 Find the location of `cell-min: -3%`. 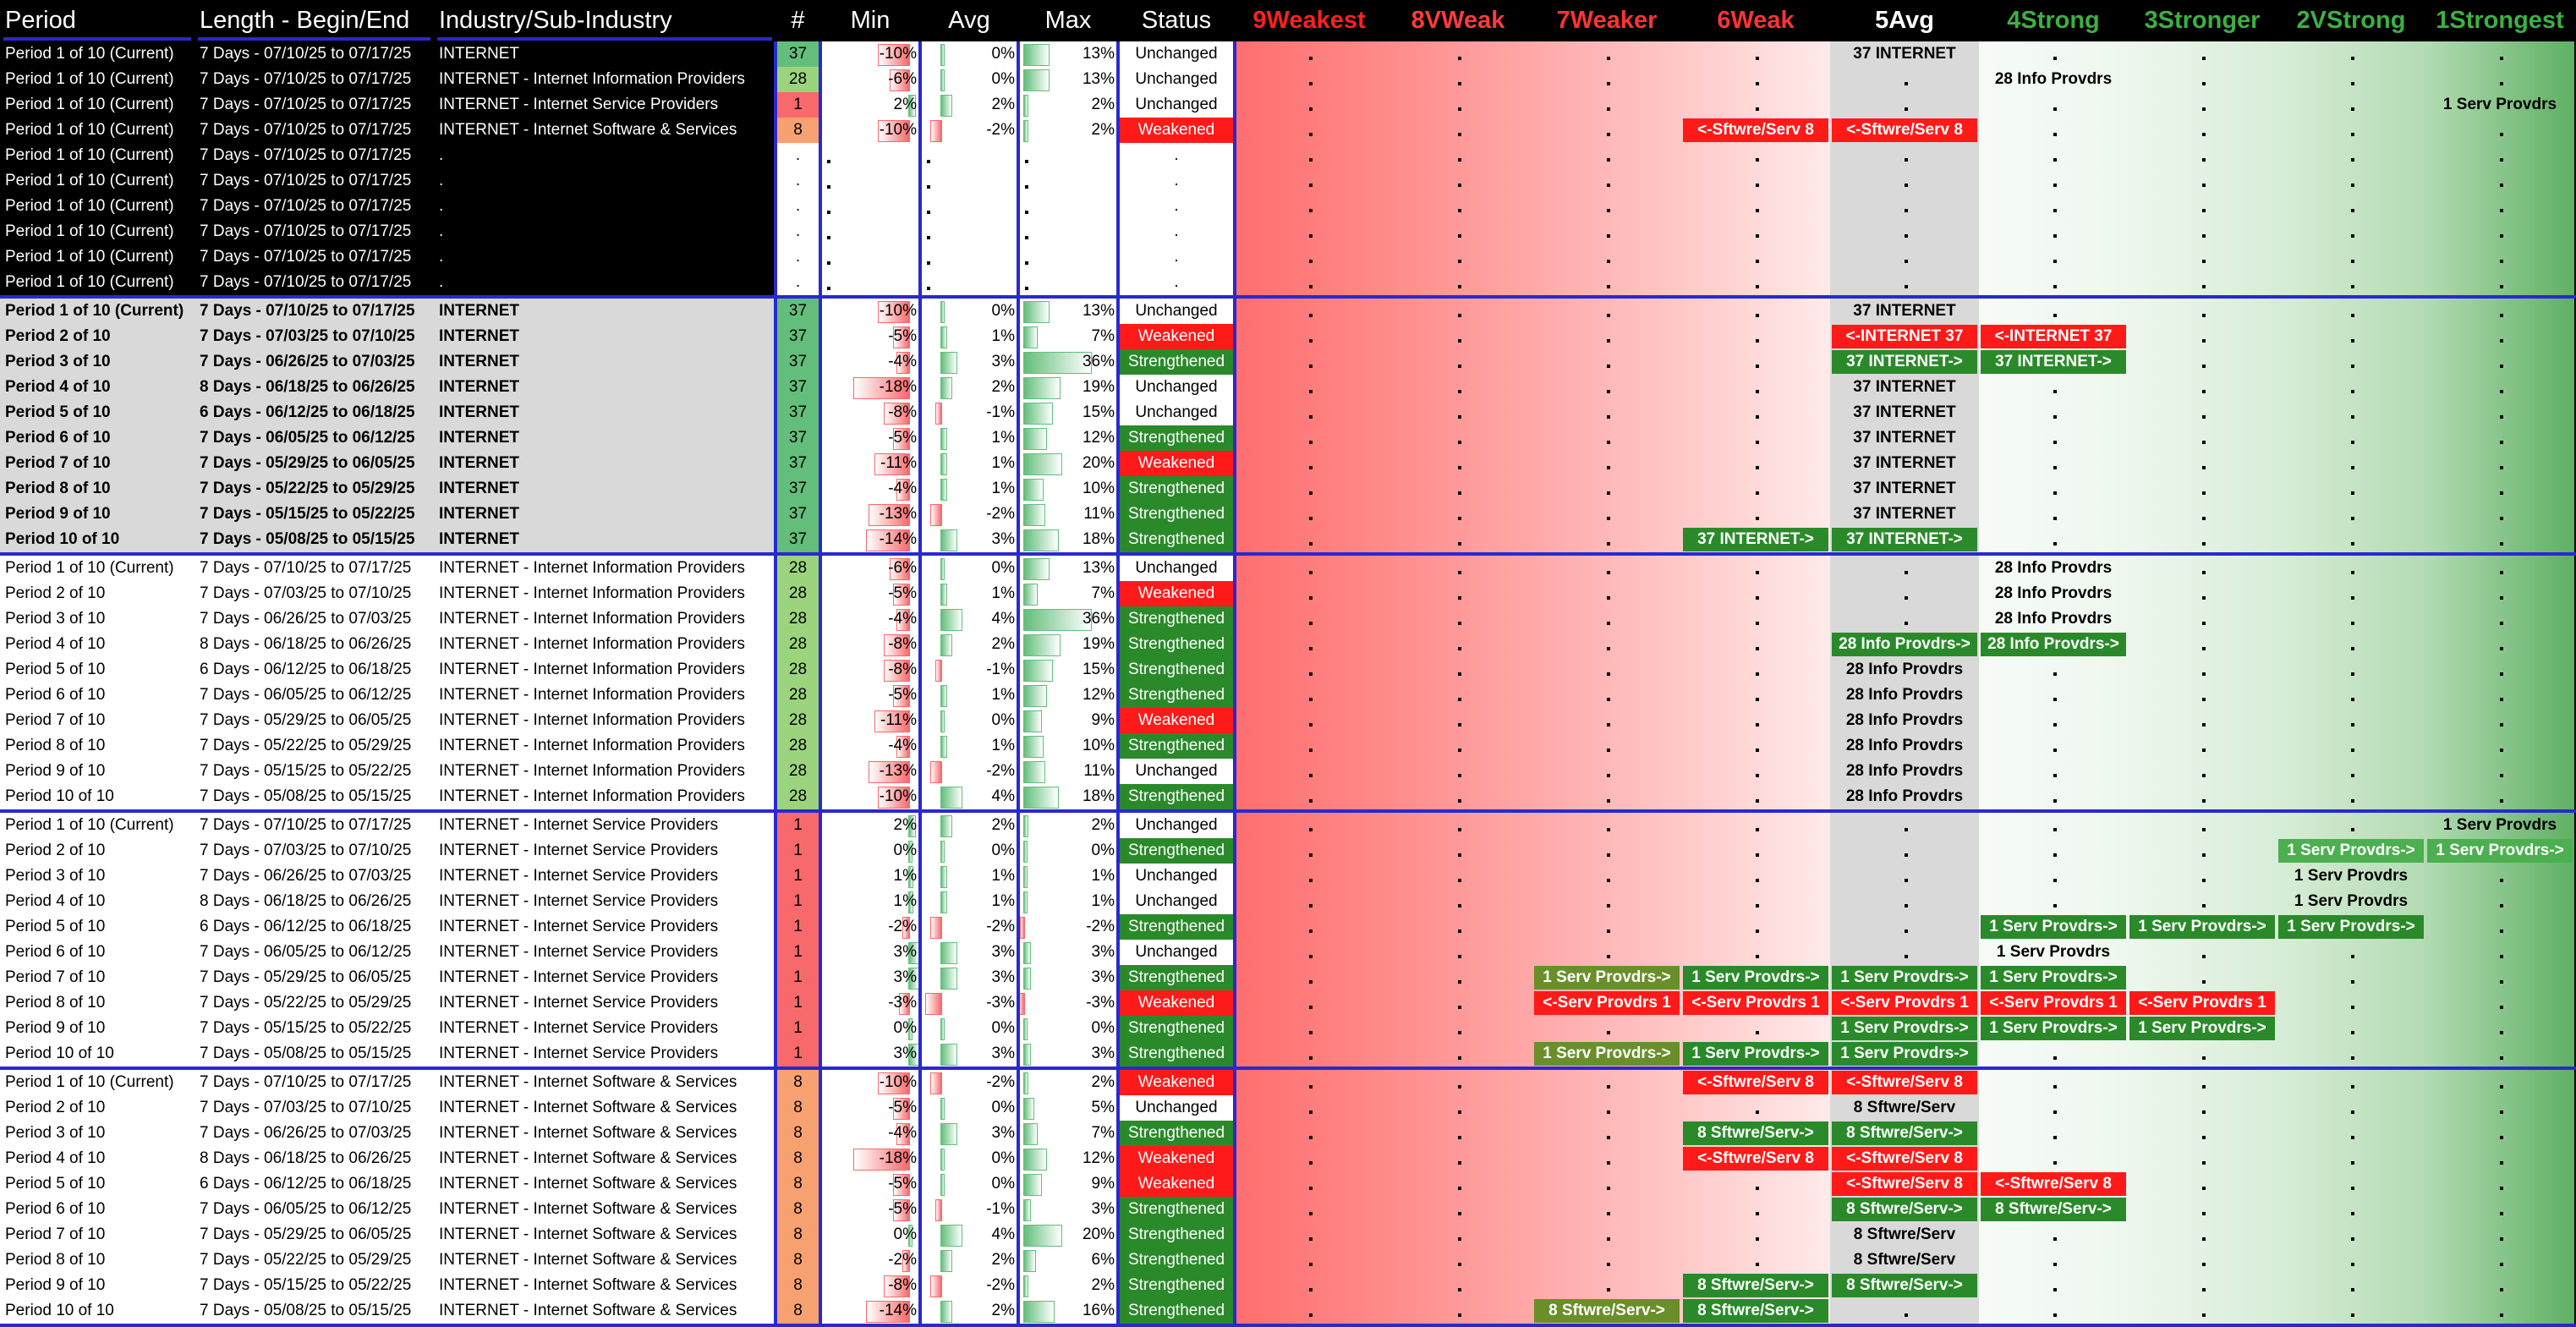

cell-min: -3% is located at coordinates (870, 1003).